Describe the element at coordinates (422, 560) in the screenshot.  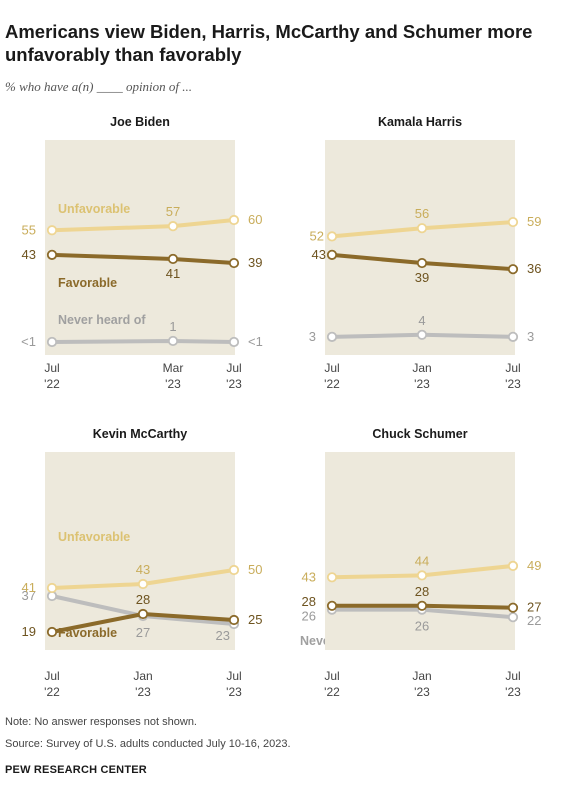
I see `data-label: 44` at that location.